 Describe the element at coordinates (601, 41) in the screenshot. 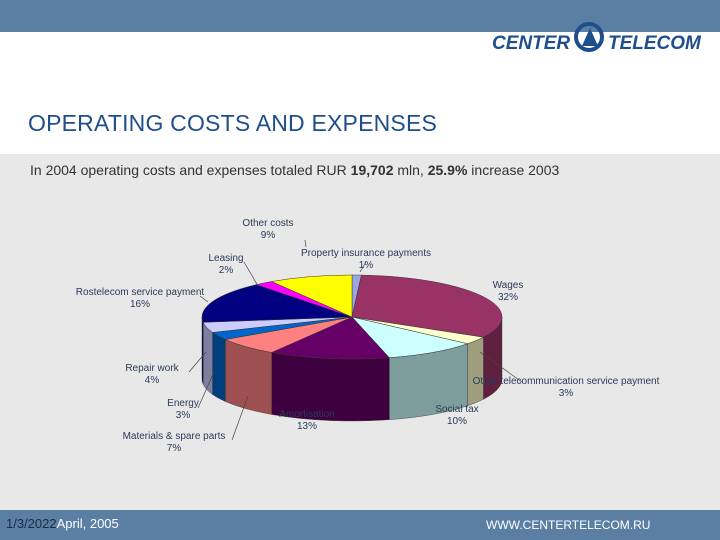

I see `company-logo: CENTER TELECOM` at that location.